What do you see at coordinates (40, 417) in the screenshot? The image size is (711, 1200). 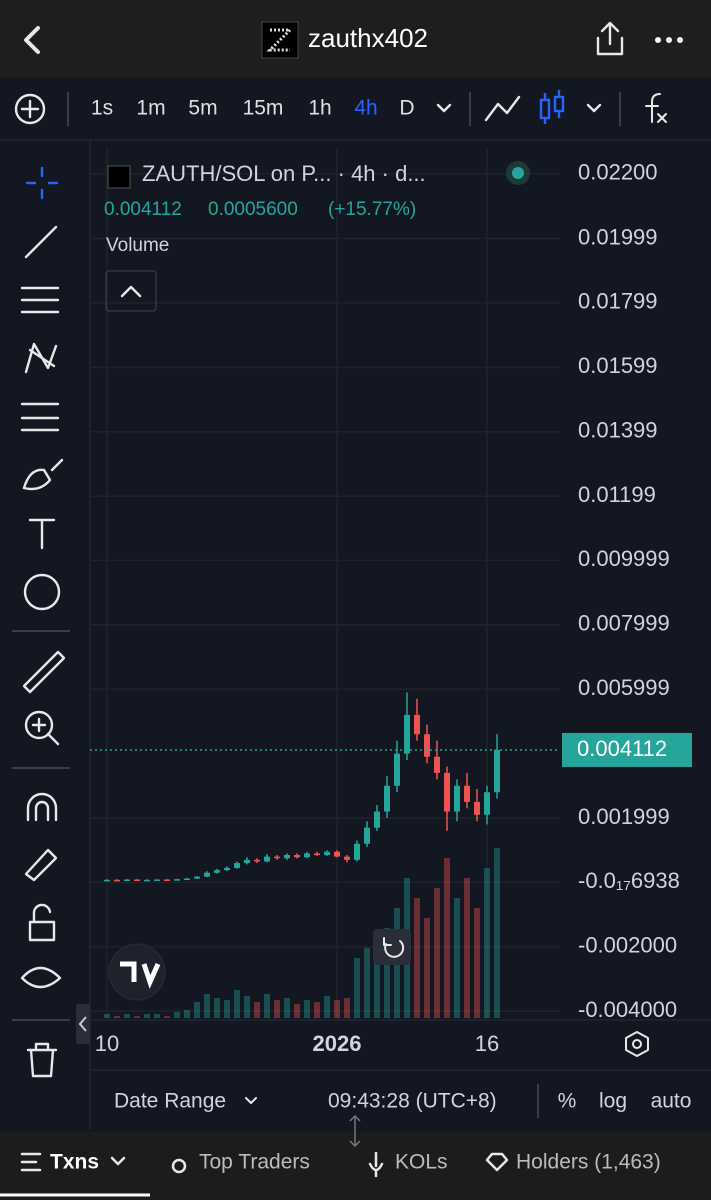 I see `fib-tool` at bounding box center [40, 417].